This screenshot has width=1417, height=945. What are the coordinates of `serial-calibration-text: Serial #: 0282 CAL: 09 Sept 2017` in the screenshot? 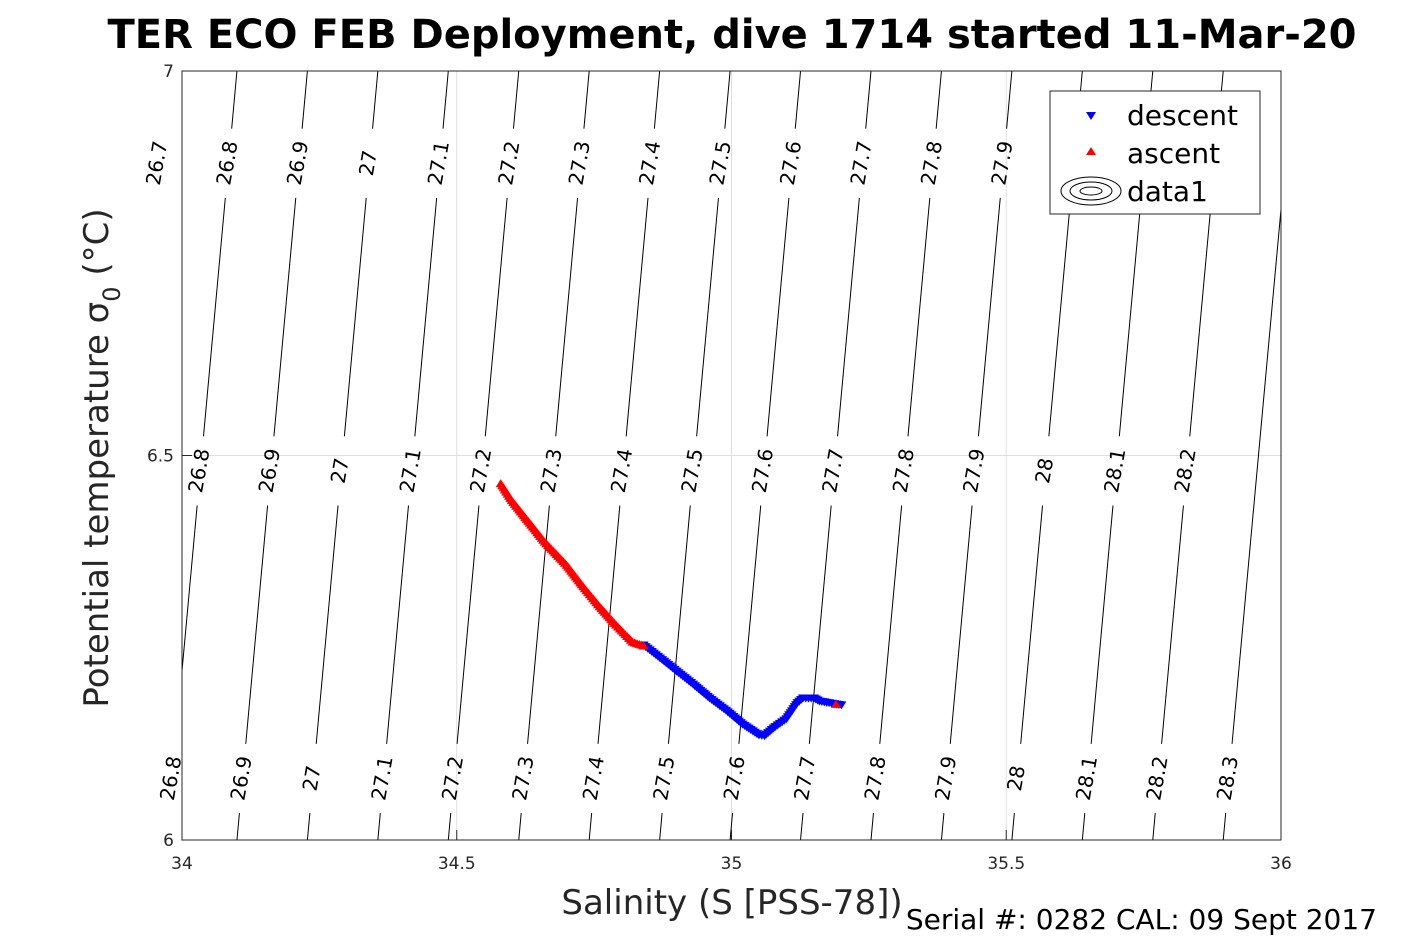 It's located at (1141, 919).